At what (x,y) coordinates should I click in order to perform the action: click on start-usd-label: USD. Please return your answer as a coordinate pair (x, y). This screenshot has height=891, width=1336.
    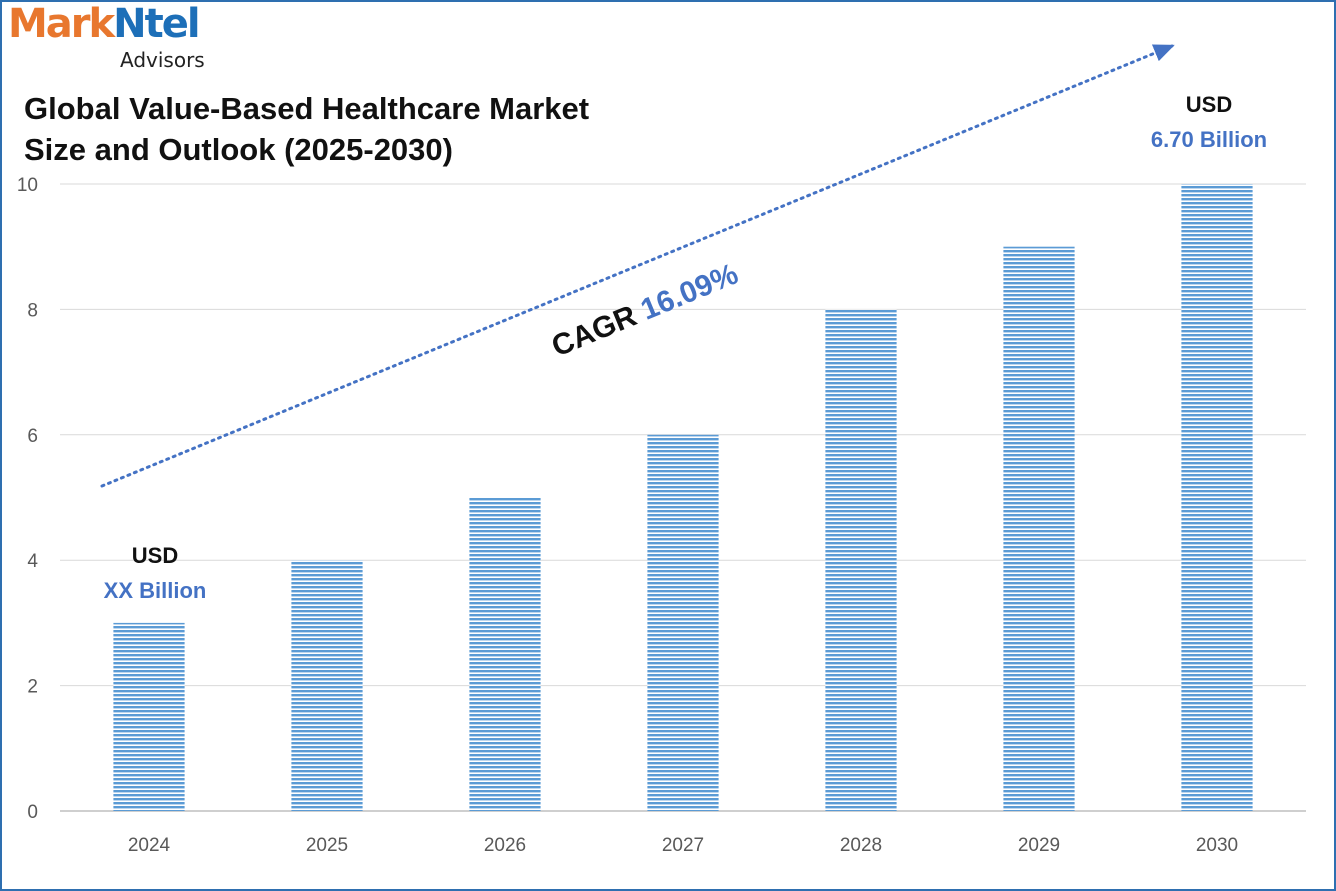
    Looking at the image, I should click on (155, 555).